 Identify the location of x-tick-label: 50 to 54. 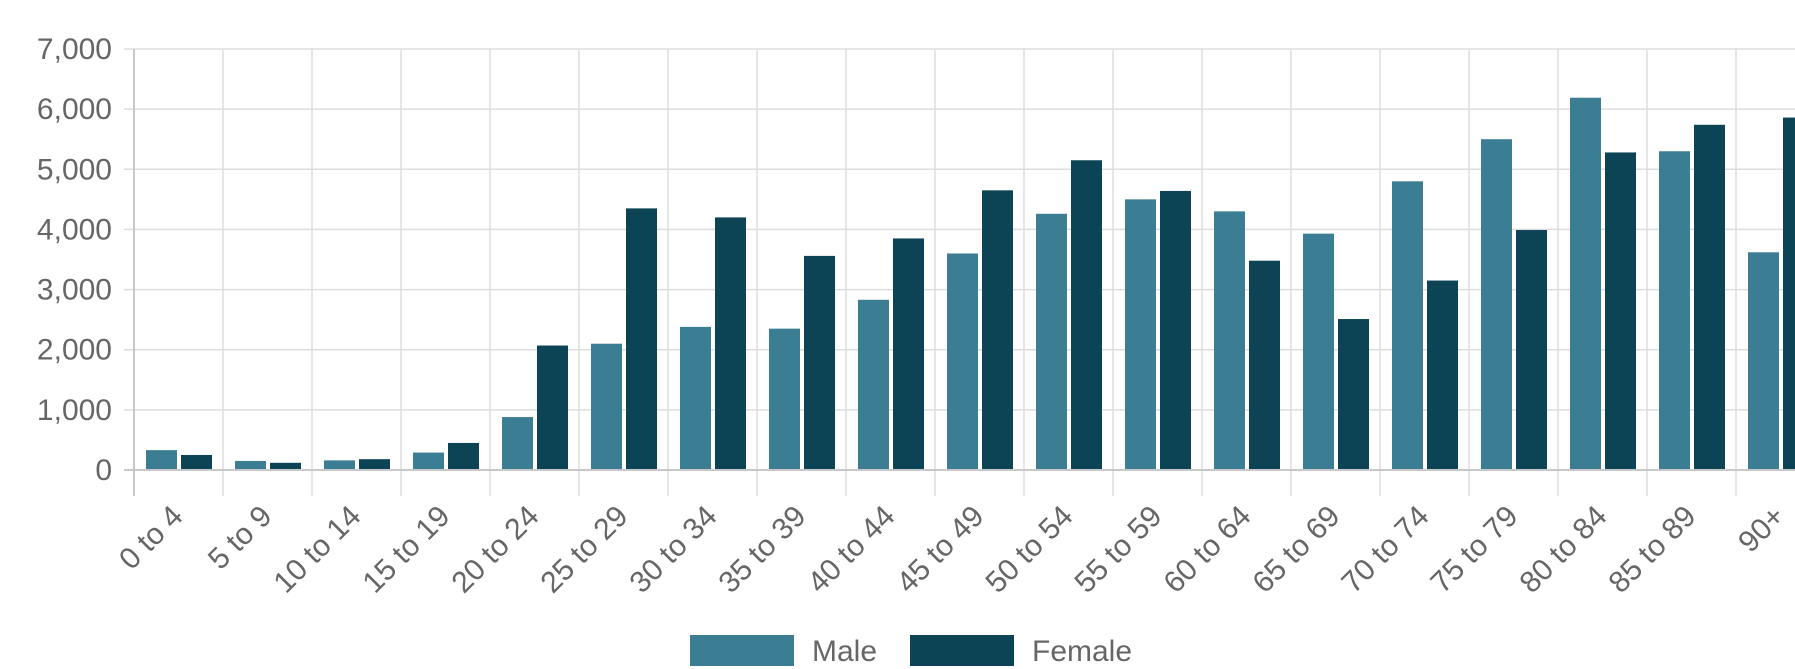
(1029, 550).